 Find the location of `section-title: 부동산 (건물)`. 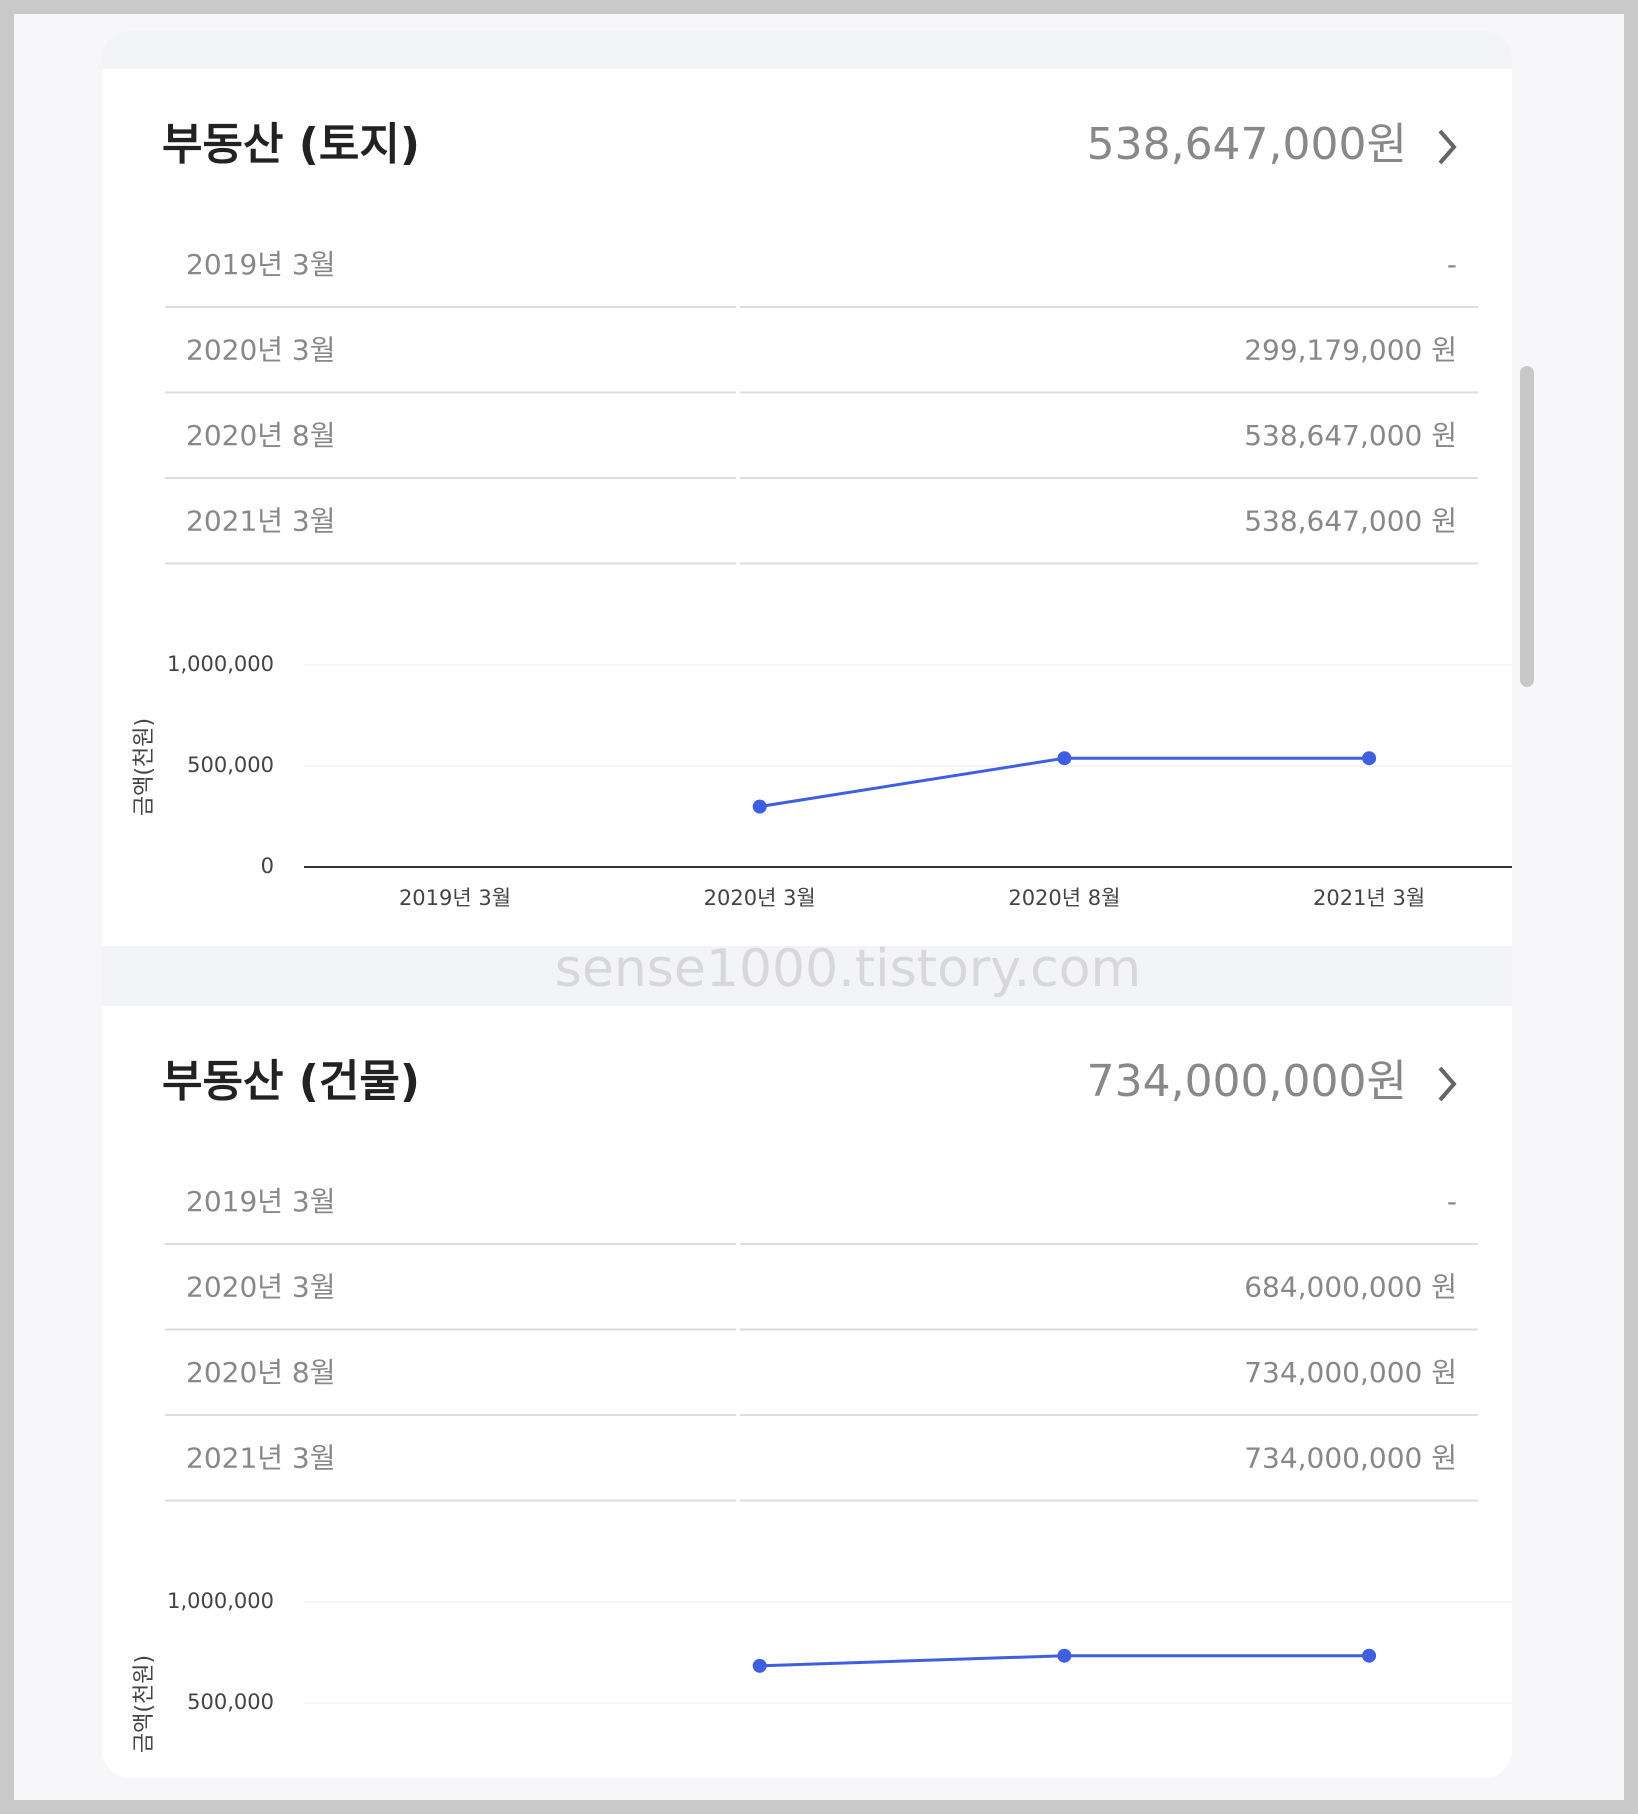

section-title: 부동산 (건물) is located at coordinates (291, 1081).